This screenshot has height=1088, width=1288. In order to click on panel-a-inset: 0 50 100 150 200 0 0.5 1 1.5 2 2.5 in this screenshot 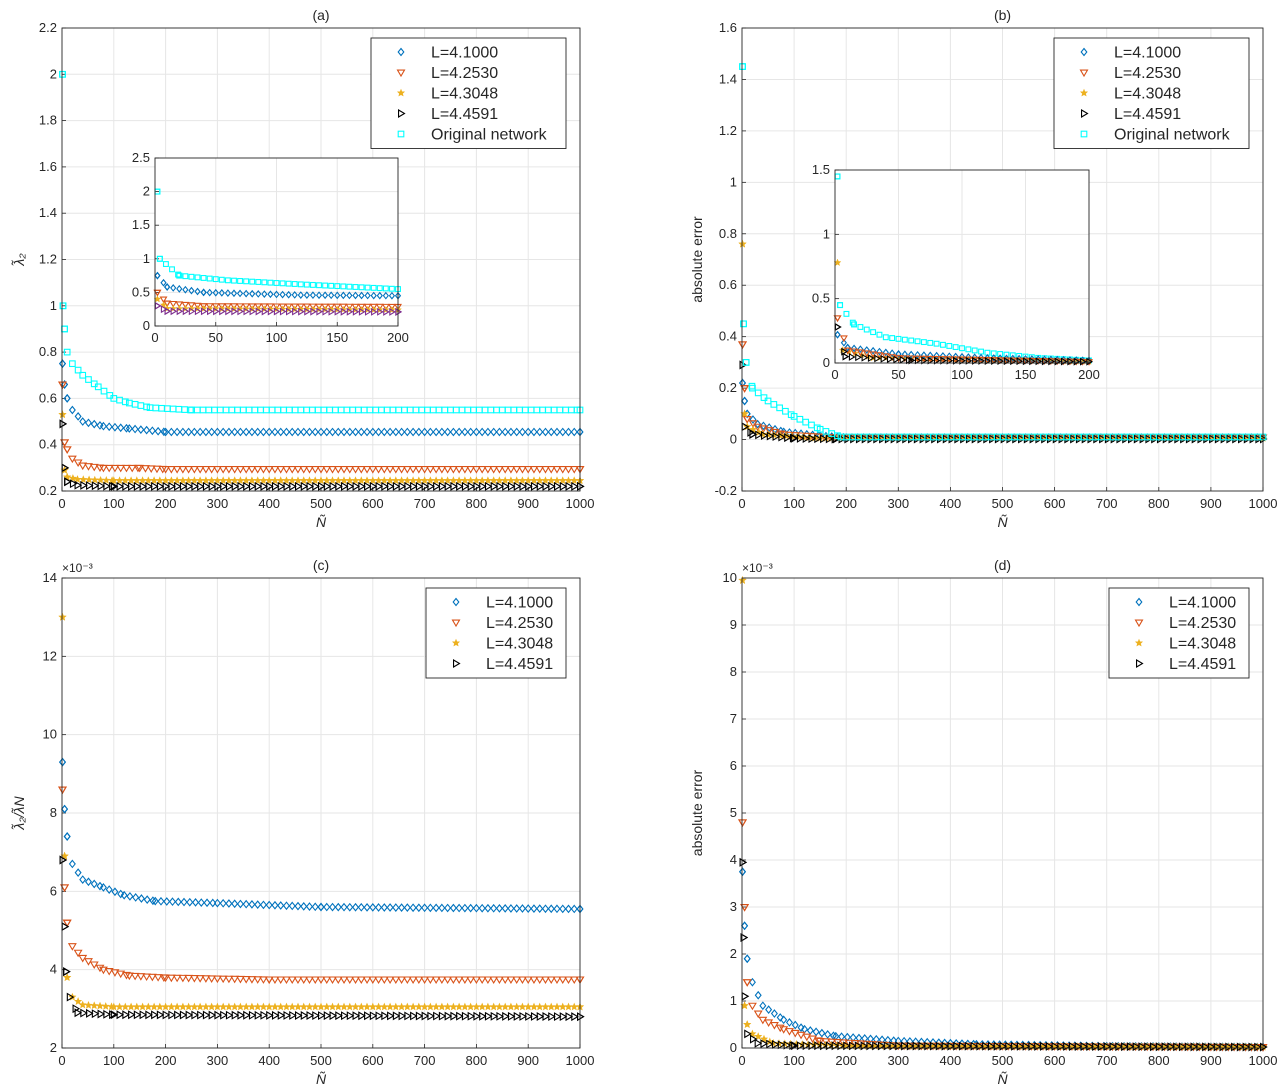, I will do `click(270, 247)`.